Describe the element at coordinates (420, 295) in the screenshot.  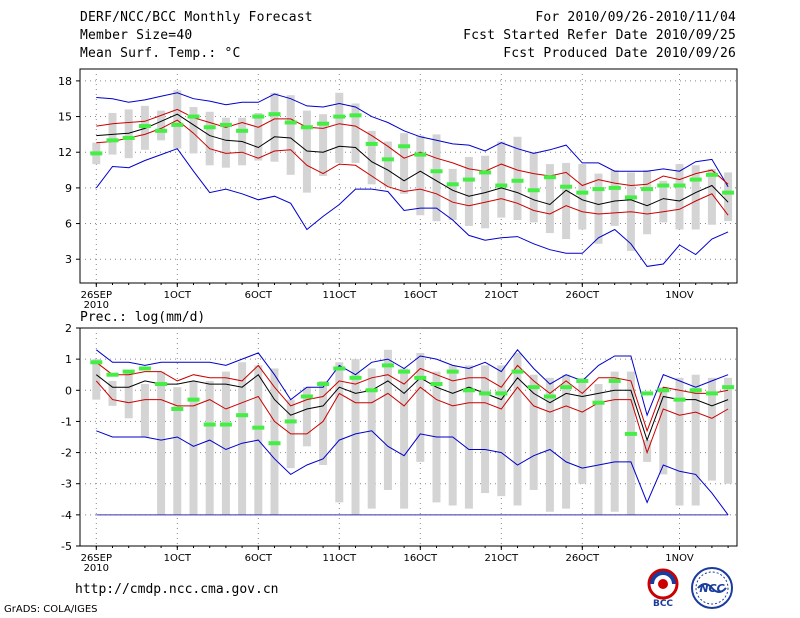
I see `temp-xtick-label: 16OCT` at that location.